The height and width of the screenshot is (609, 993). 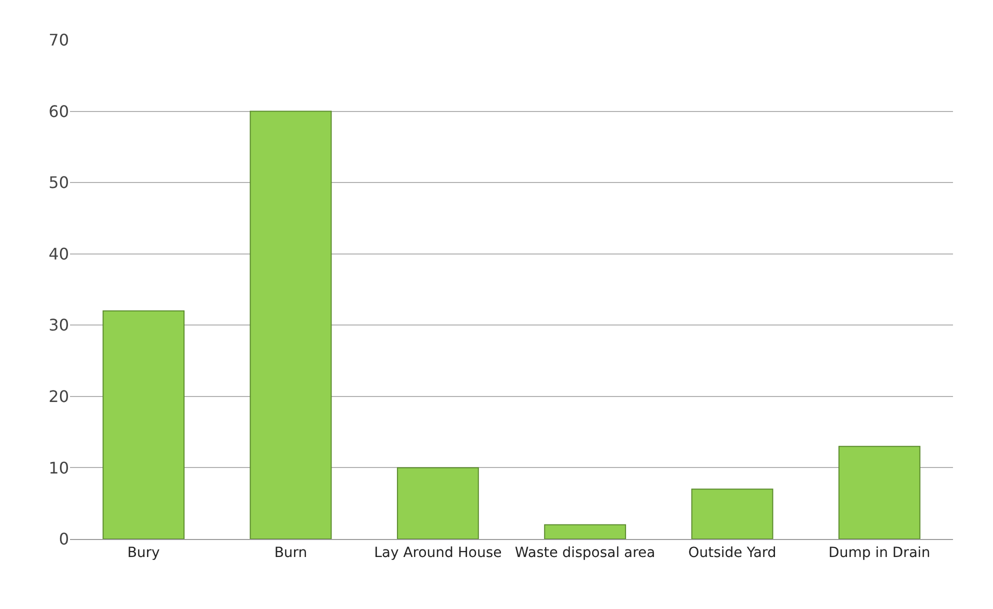 What do you see at coordinates (58, 325) in the screenshot?
I see `y-tick-label: 30` at bounding box center [58, 325].